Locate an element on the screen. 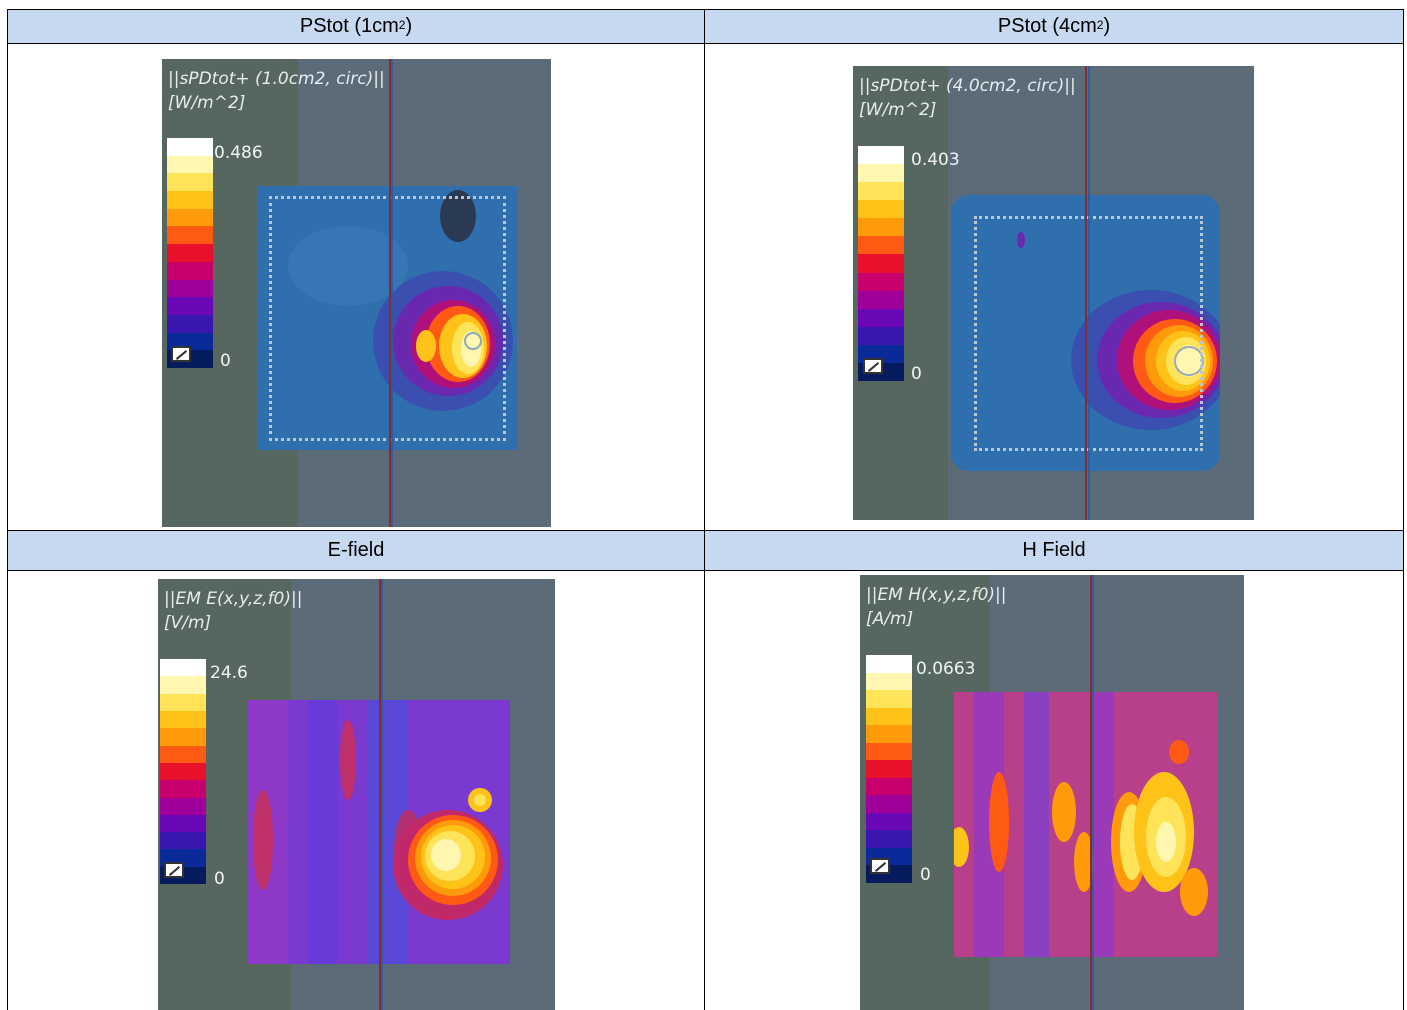 The image size is (1407, 1010). header-text: PStot (4cm is located at coordinates (1047, 26).